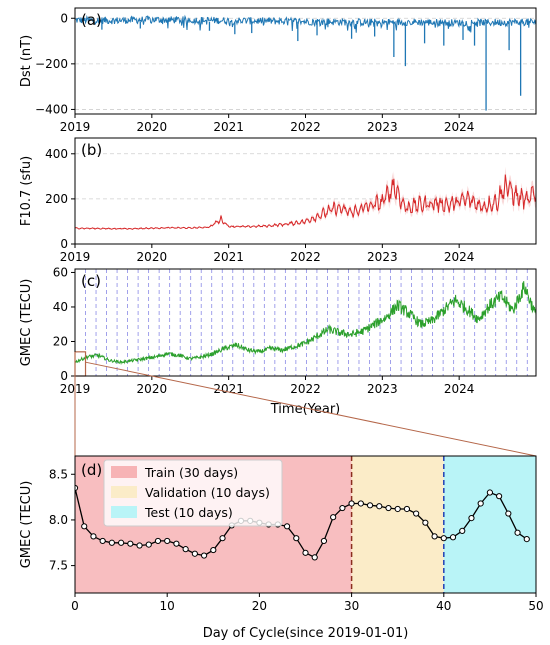 The width and height of the screenshot is (550, 645). What do you see at coordinates (60, 272) in the screenshot?
I see `y-tick-label: 60` at bounding box center [60, 272].